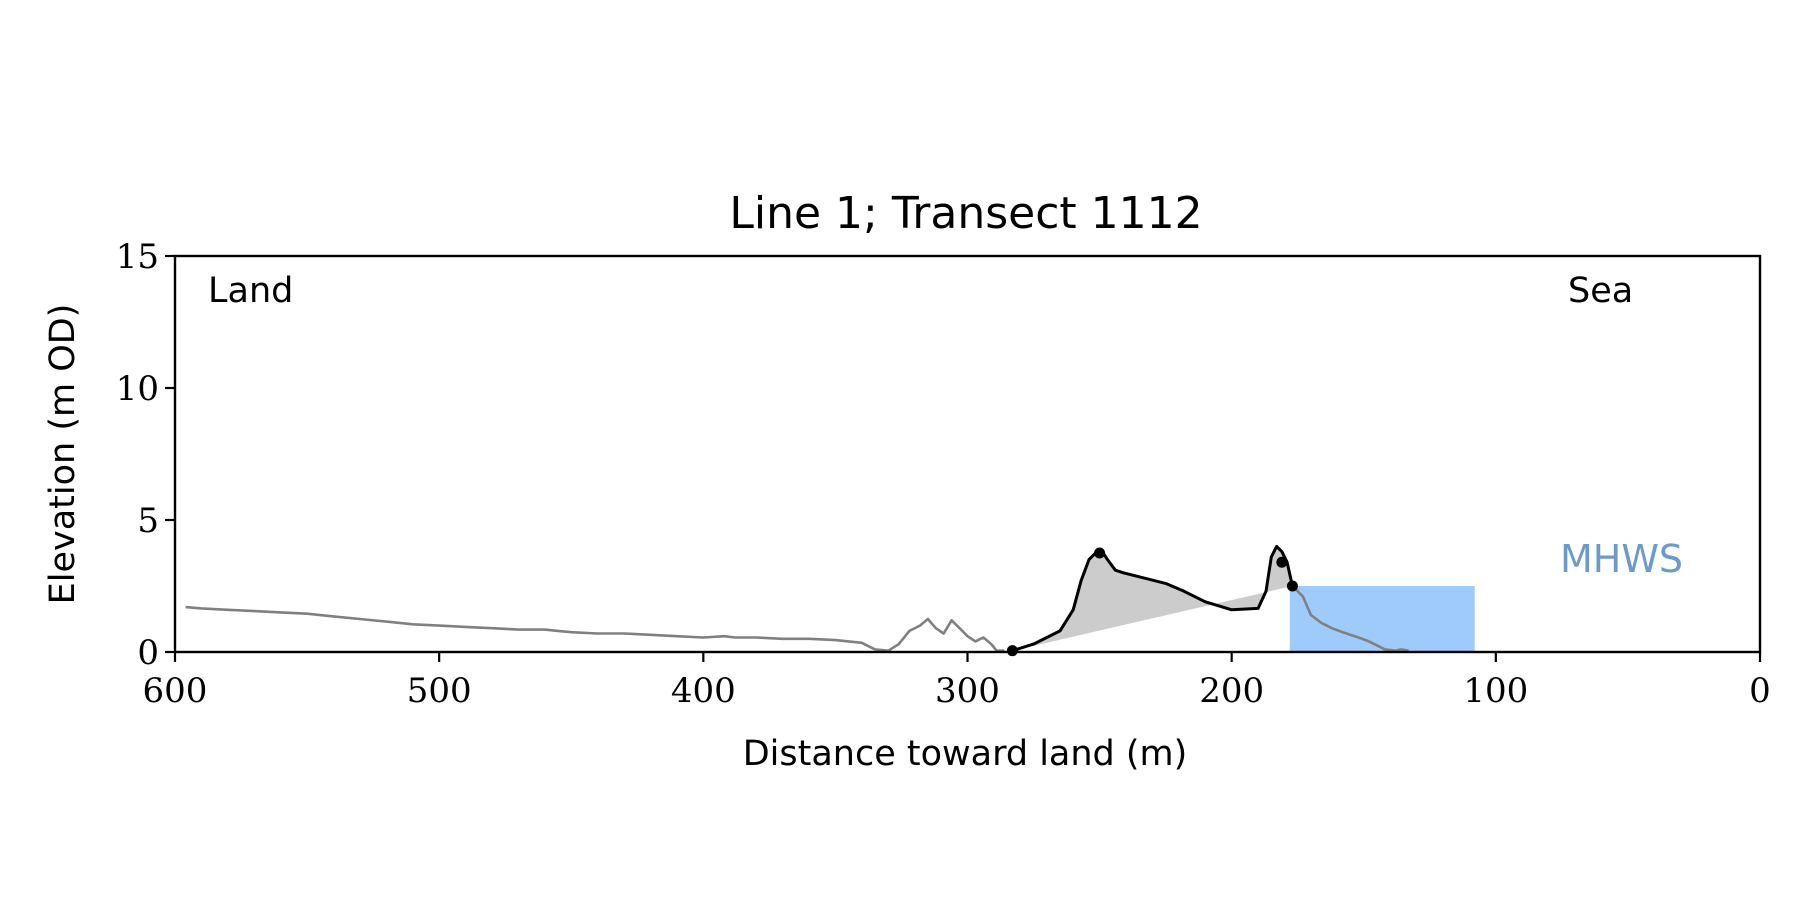 The height and width of the screenshot is (900, 1800). I want to click on x-tick-label: 100, so click(1495, 691).